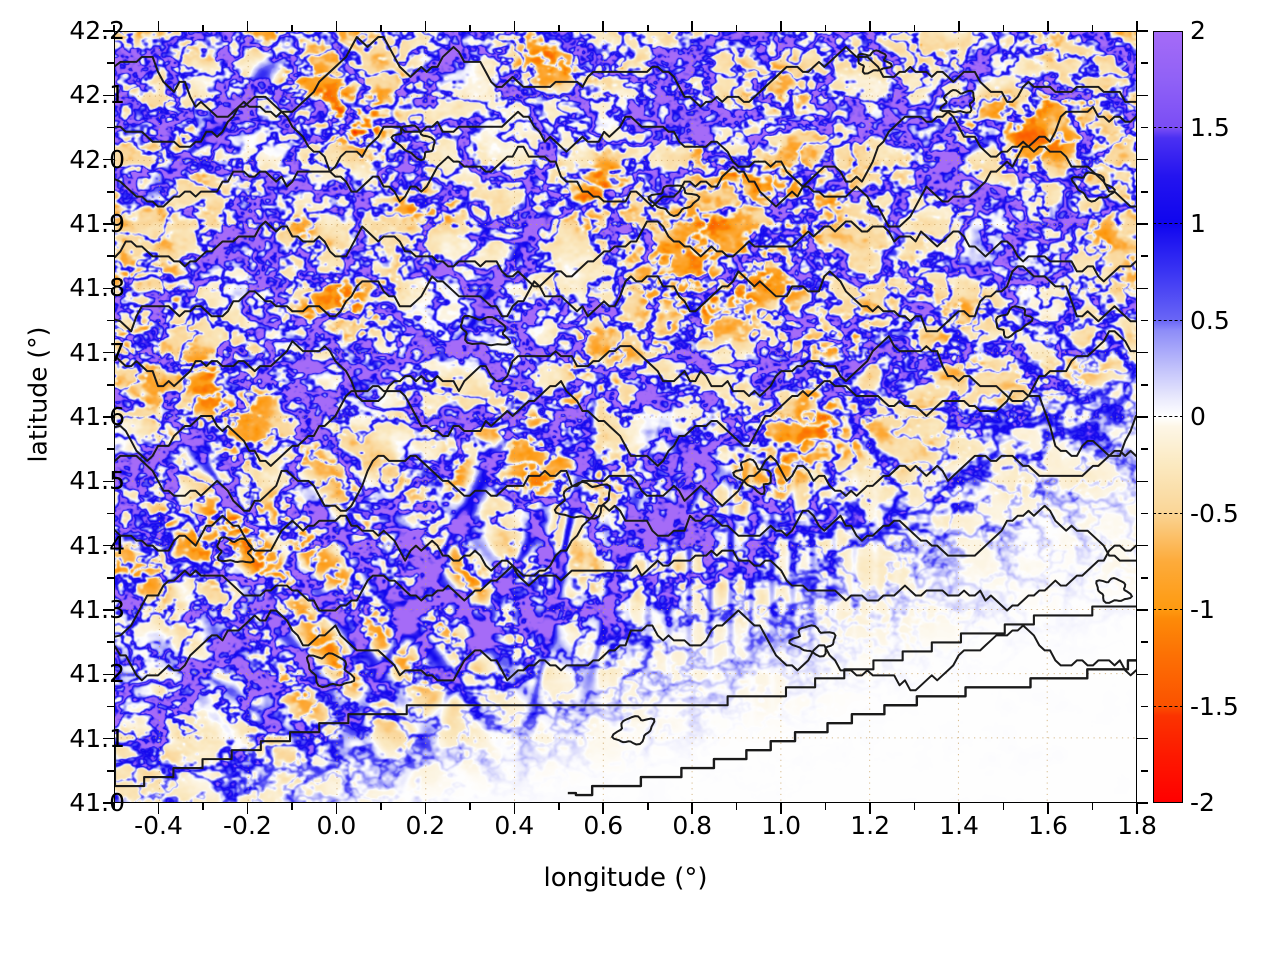  I want to click on y-tick-label: 42.0, so click(97, 159).